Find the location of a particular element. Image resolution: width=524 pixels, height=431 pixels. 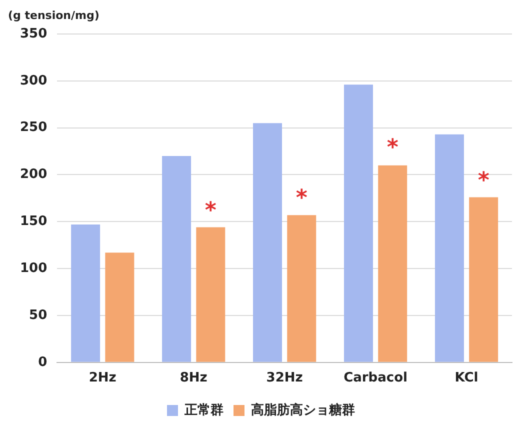

y-tick-label: 250 is located at coordinates (34, 128).